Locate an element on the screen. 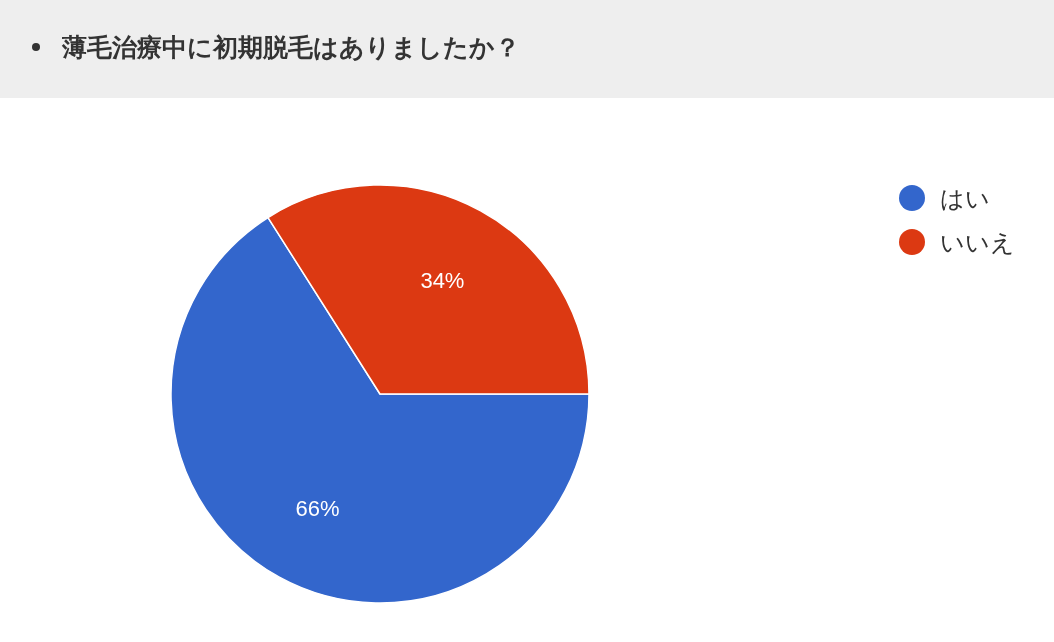 The image size is (1054, 642). chart-title: 薄毛治療中に初期脱毛はありましたか？ is located at coordinates (290, 47).